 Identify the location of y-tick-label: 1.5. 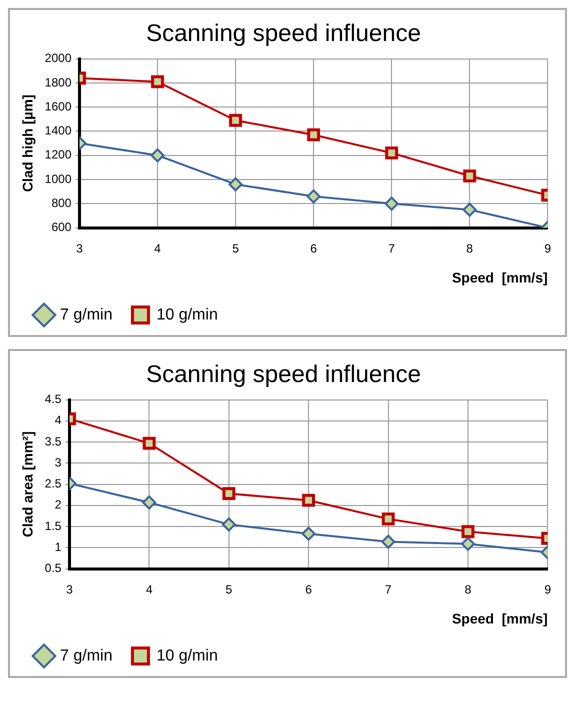
(53, 525).